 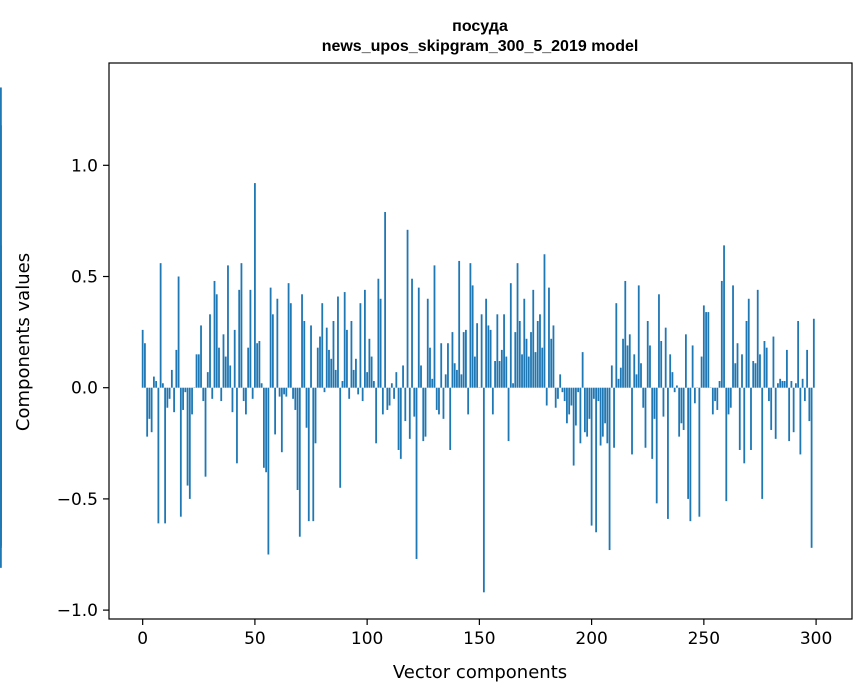 I want to click on y-tick-label: 0.5, so click(x=84, y=278).